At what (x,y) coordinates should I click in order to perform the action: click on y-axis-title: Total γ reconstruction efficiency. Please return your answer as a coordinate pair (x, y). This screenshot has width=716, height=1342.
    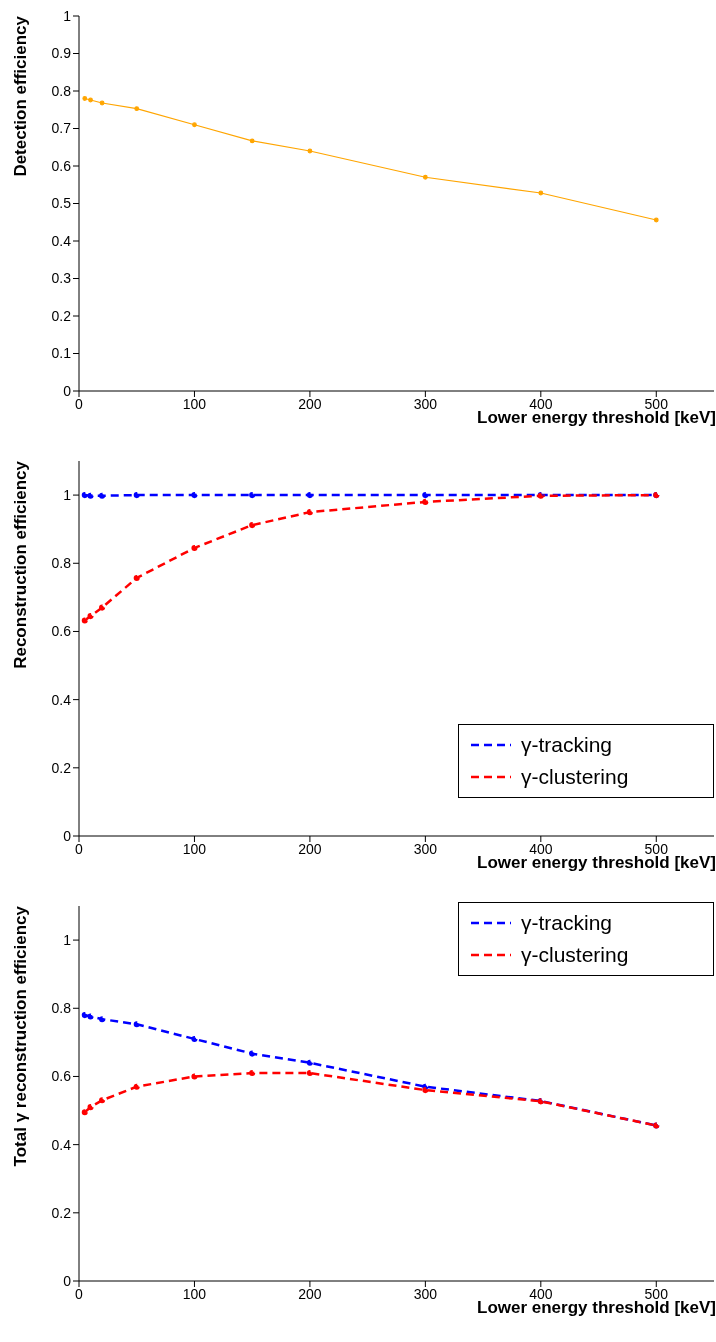
    Looking at the image, I should click on (20, 1036).